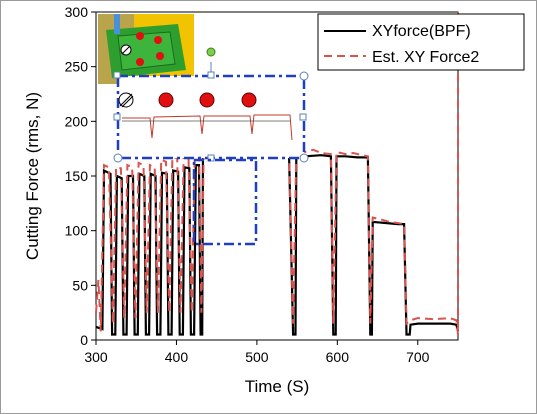 The width and height of the screenshot is (537, 414). What do you see at coordinates (77, 231) in the screenshot?
I see `y-tick-label: 100` at bounding box center [77, 231].